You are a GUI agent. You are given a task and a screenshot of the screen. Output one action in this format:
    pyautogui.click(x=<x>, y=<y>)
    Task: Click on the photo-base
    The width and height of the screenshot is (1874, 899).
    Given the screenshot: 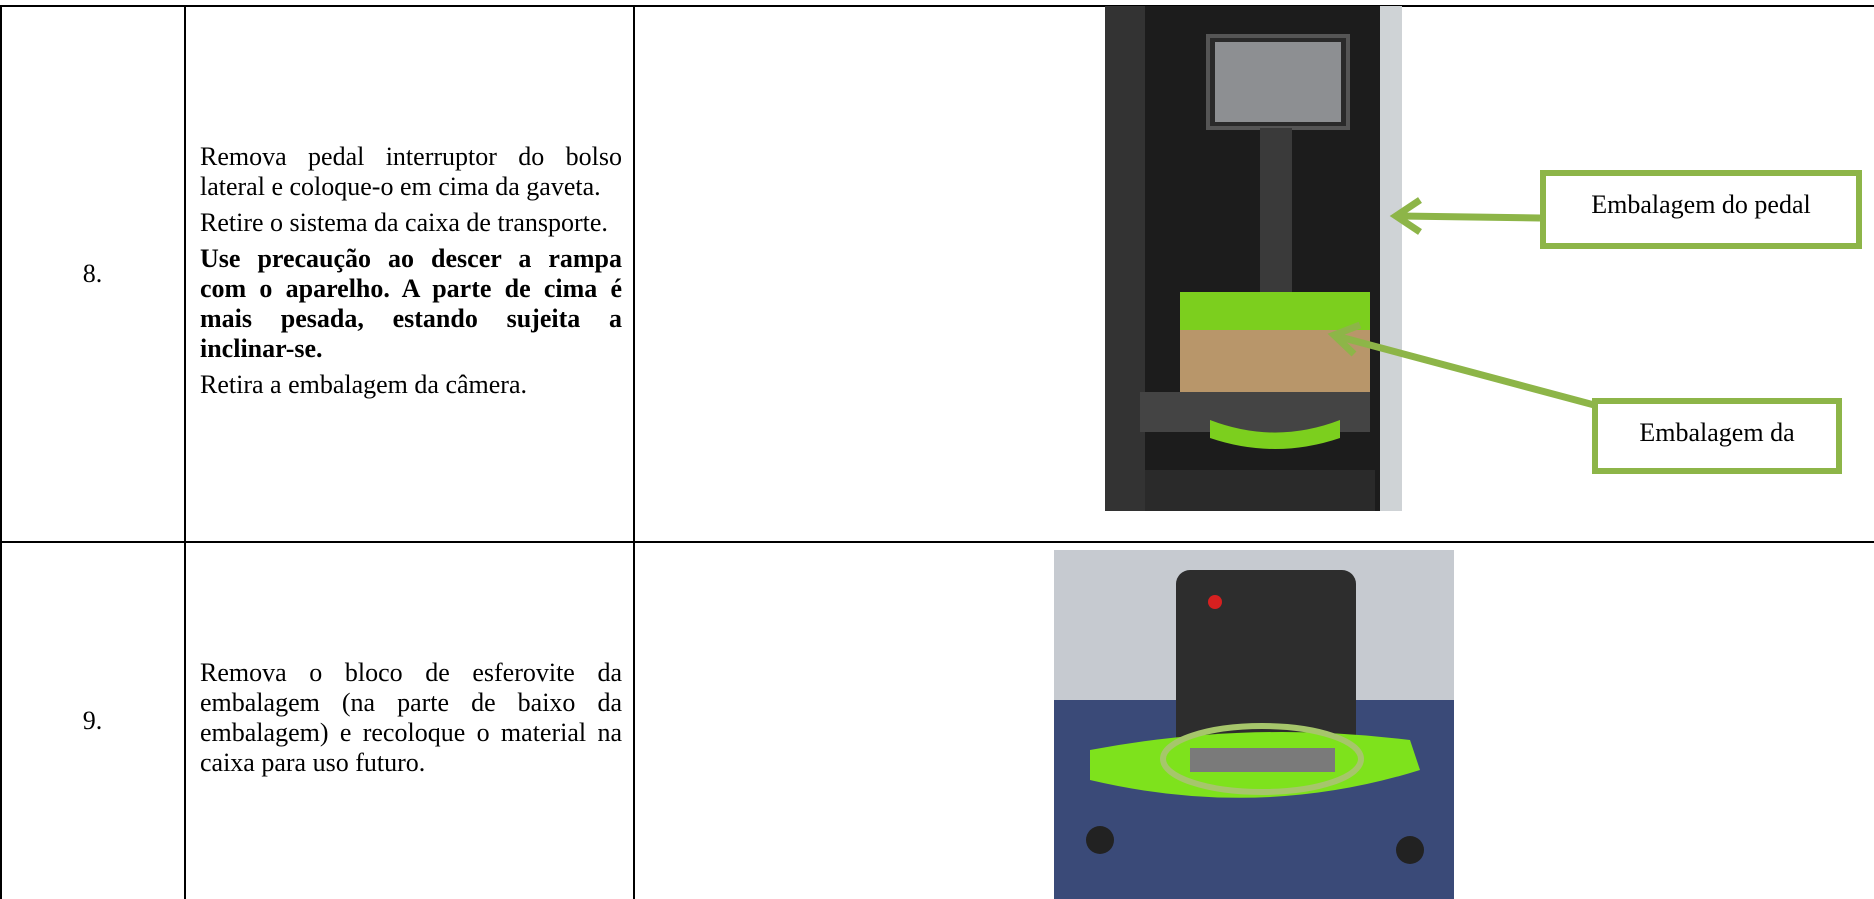 What is the action you would take?
    pyautogui.click(x=1254, y=724)
    